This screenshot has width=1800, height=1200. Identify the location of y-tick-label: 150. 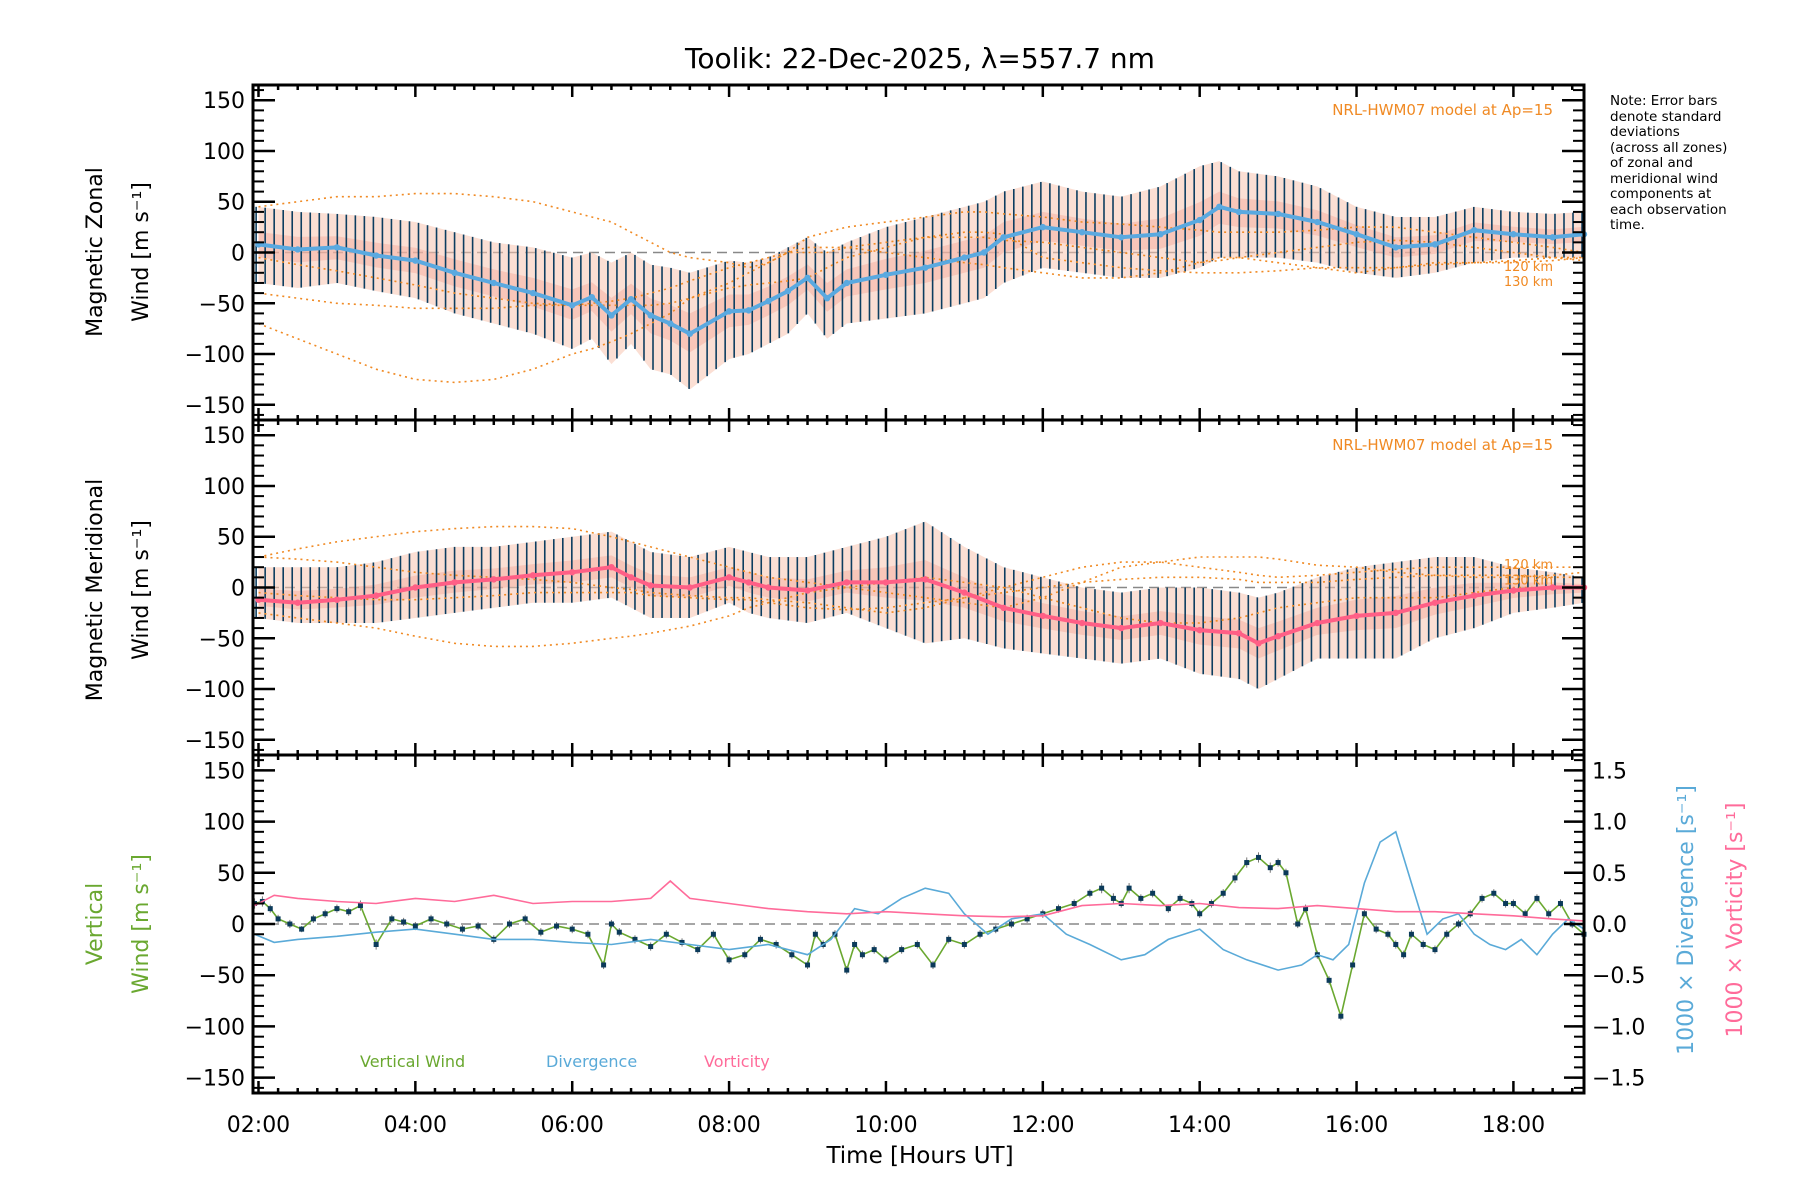
(224, 436).